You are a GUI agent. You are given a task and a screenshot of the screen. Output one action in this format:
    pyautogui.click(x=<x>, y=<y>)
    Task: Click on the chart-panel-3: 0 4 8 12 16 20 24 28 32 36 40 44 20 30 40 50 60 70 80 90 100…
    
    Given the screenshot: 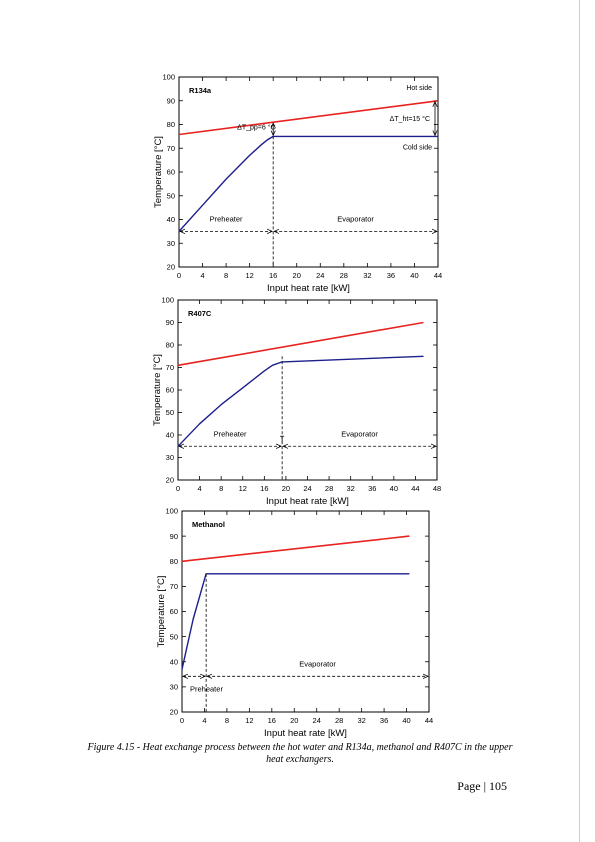 What is the action you would take?
    pyautogui.click(x=294, y=623)
    